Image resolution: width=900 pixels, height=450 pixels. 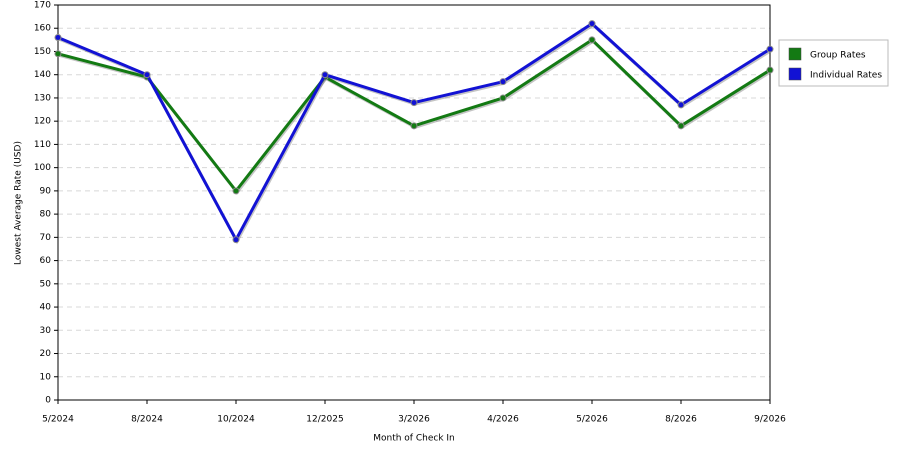 What do you see at coordinates (147, 420) in the screenshot?
I see `x-tick-label: 8/2024` at bounding box center [147, 420].